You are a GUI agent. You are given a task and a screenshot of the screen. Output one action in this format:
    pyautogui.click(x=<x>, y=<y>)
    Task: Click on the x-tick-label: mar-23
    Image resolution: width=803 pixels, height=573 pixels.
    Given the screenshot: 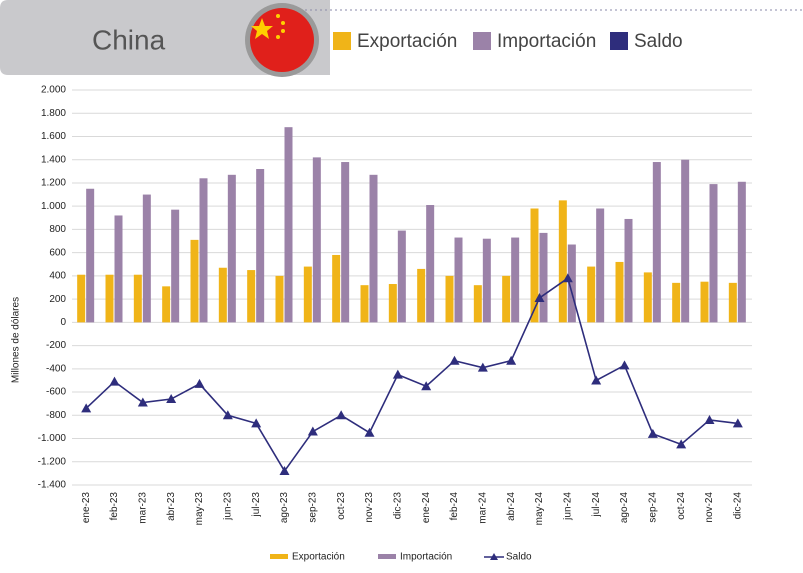 What is the action you would take?
    pyautogui.click(x=142, y=508)
    